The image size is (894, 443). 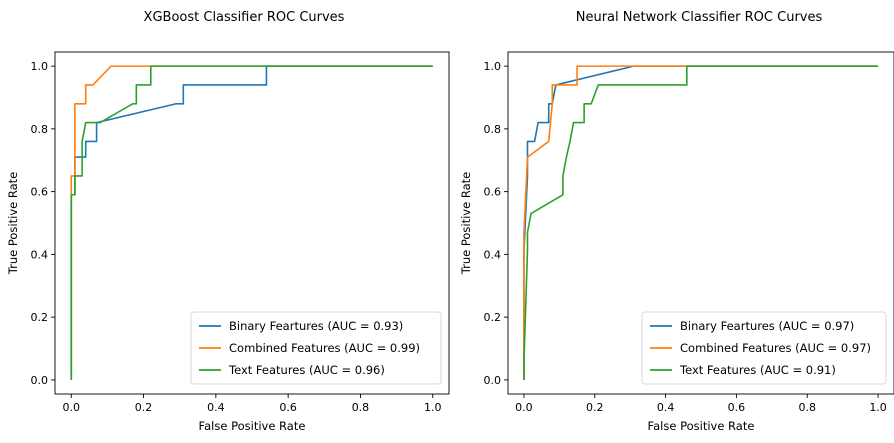 I want to click on chart-title-xgboost: XGBoost Classifier ROC Curves, so click(x=244, y=17).